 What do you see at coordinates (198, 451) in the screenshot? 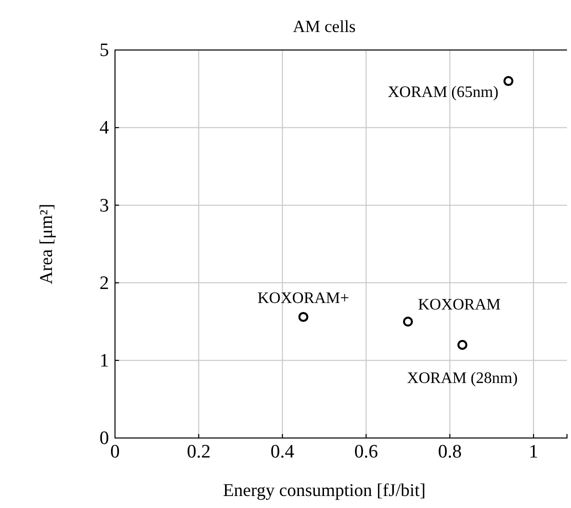
I see `x-tick-label: 0.2` at bounding box center [198, 451].